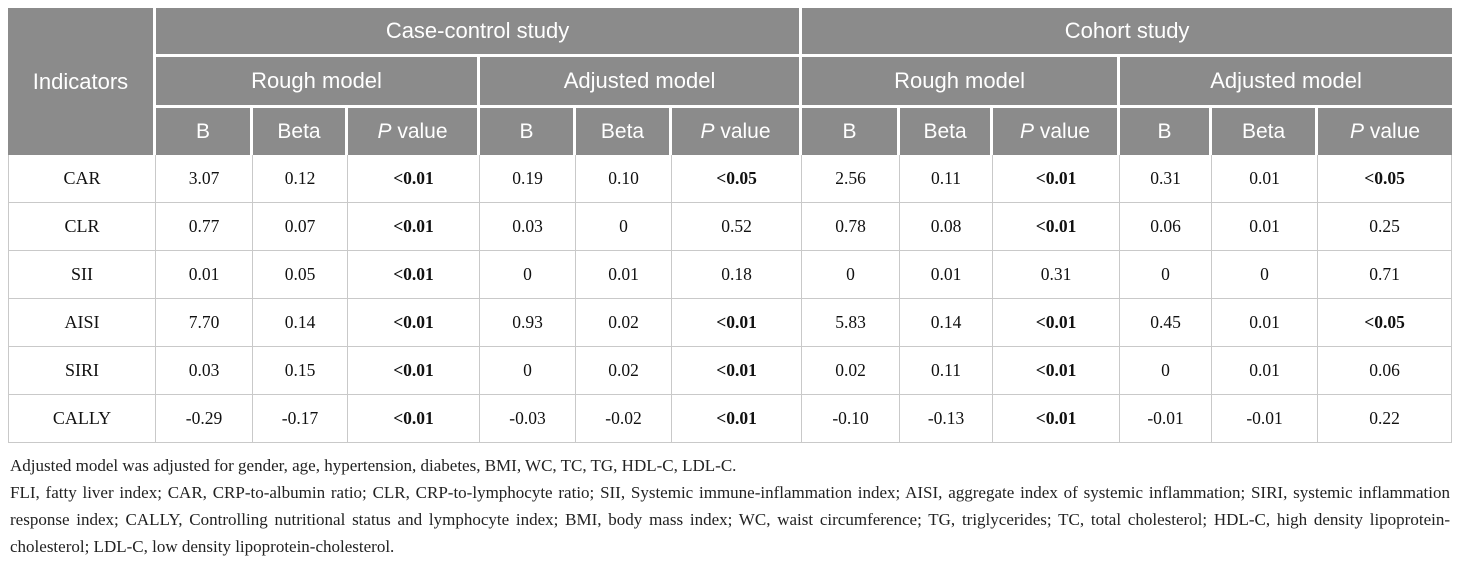  I want to click on value-cell: 5.83, so click(851, 323).